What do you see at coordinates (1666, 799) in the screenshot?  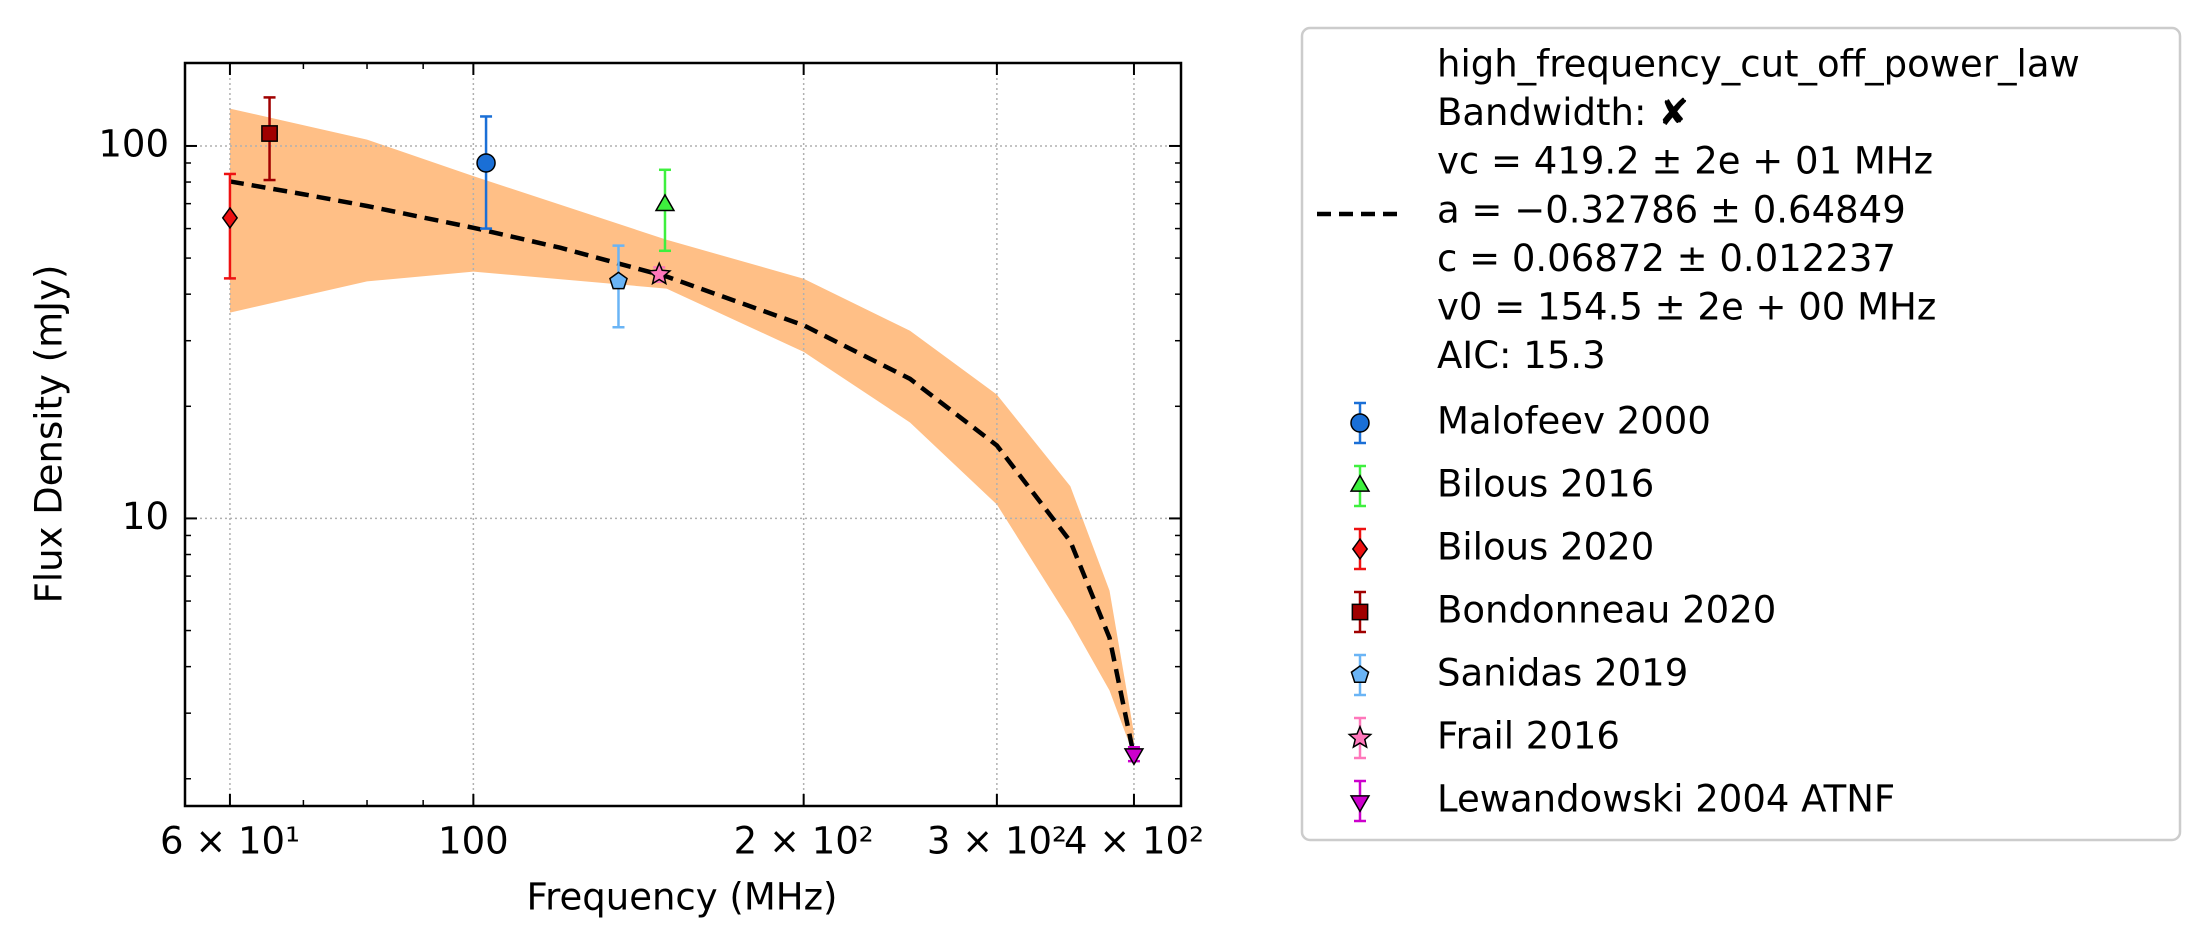 I see `legend-label: Lewandowski 2004 ATNF` at bounding box center [1666, 799].